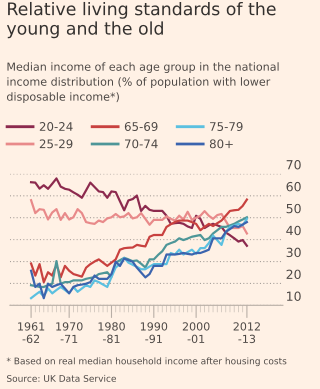 The height and width of the screenshot is (389, 320). What do you see at coordinates (293, 209) in the screenshot?
I see `y-tick-label: 50` at bounding box center [293, 209].